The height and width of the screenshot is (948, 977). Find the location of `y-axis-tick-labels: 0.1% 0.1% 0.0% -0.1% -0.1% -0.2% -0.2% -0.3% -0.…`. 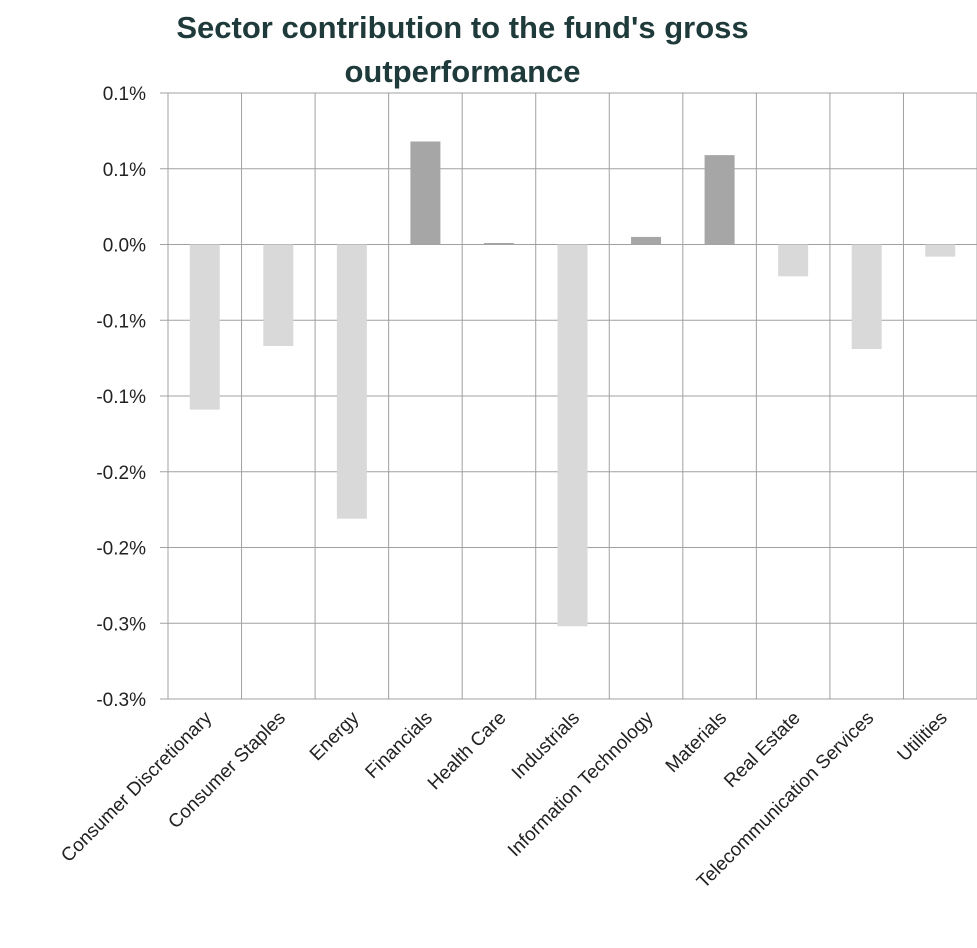

y-axis-tick-labels: 0.1% 0.1% 0.0% -0.1% -0.1% -0.2% -0.2% -0.3% -0.… is located at coordinates (121, 397).